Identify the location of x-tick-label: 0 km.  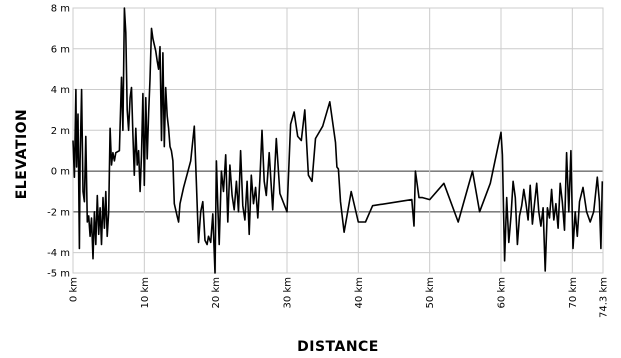
(74, 289).